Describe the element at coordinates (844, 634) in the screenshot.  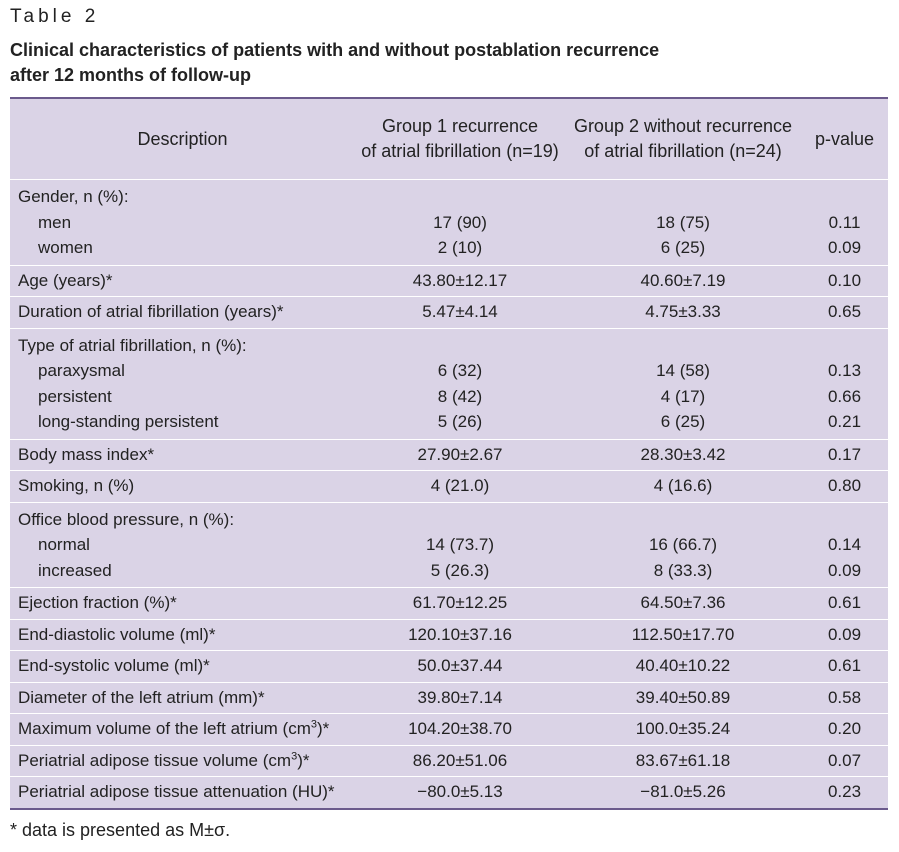
I see `edv-pvalue: 0.09` at that location.